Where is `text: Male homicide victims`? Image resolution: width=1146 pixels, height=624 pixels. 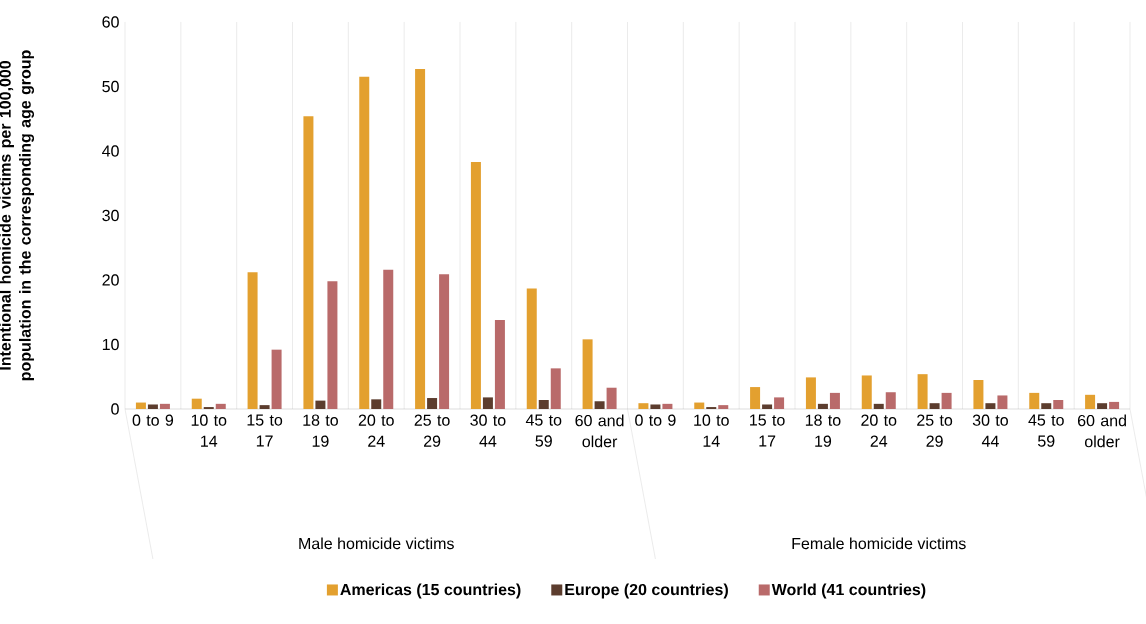 text: Male homicide victims is located at coordinates (376, 543).